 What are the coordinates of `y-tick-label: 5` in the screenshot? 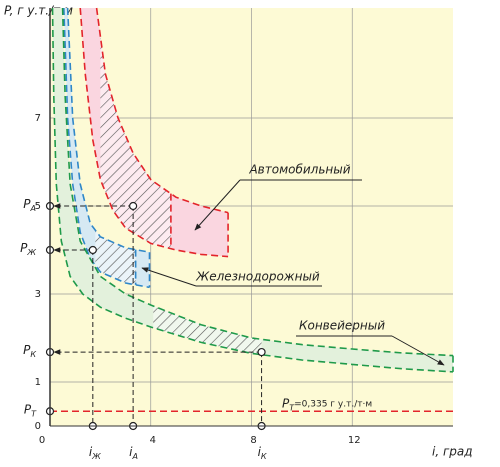 It's located at (38, 206).